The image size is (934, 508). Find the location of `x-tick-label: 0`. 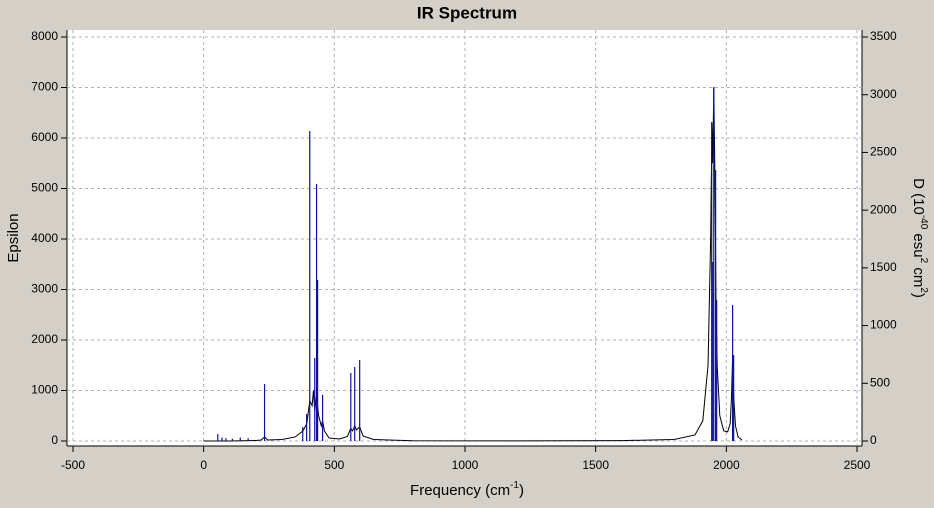

x-tick-label: 0 is located at coordinates (203, 465).